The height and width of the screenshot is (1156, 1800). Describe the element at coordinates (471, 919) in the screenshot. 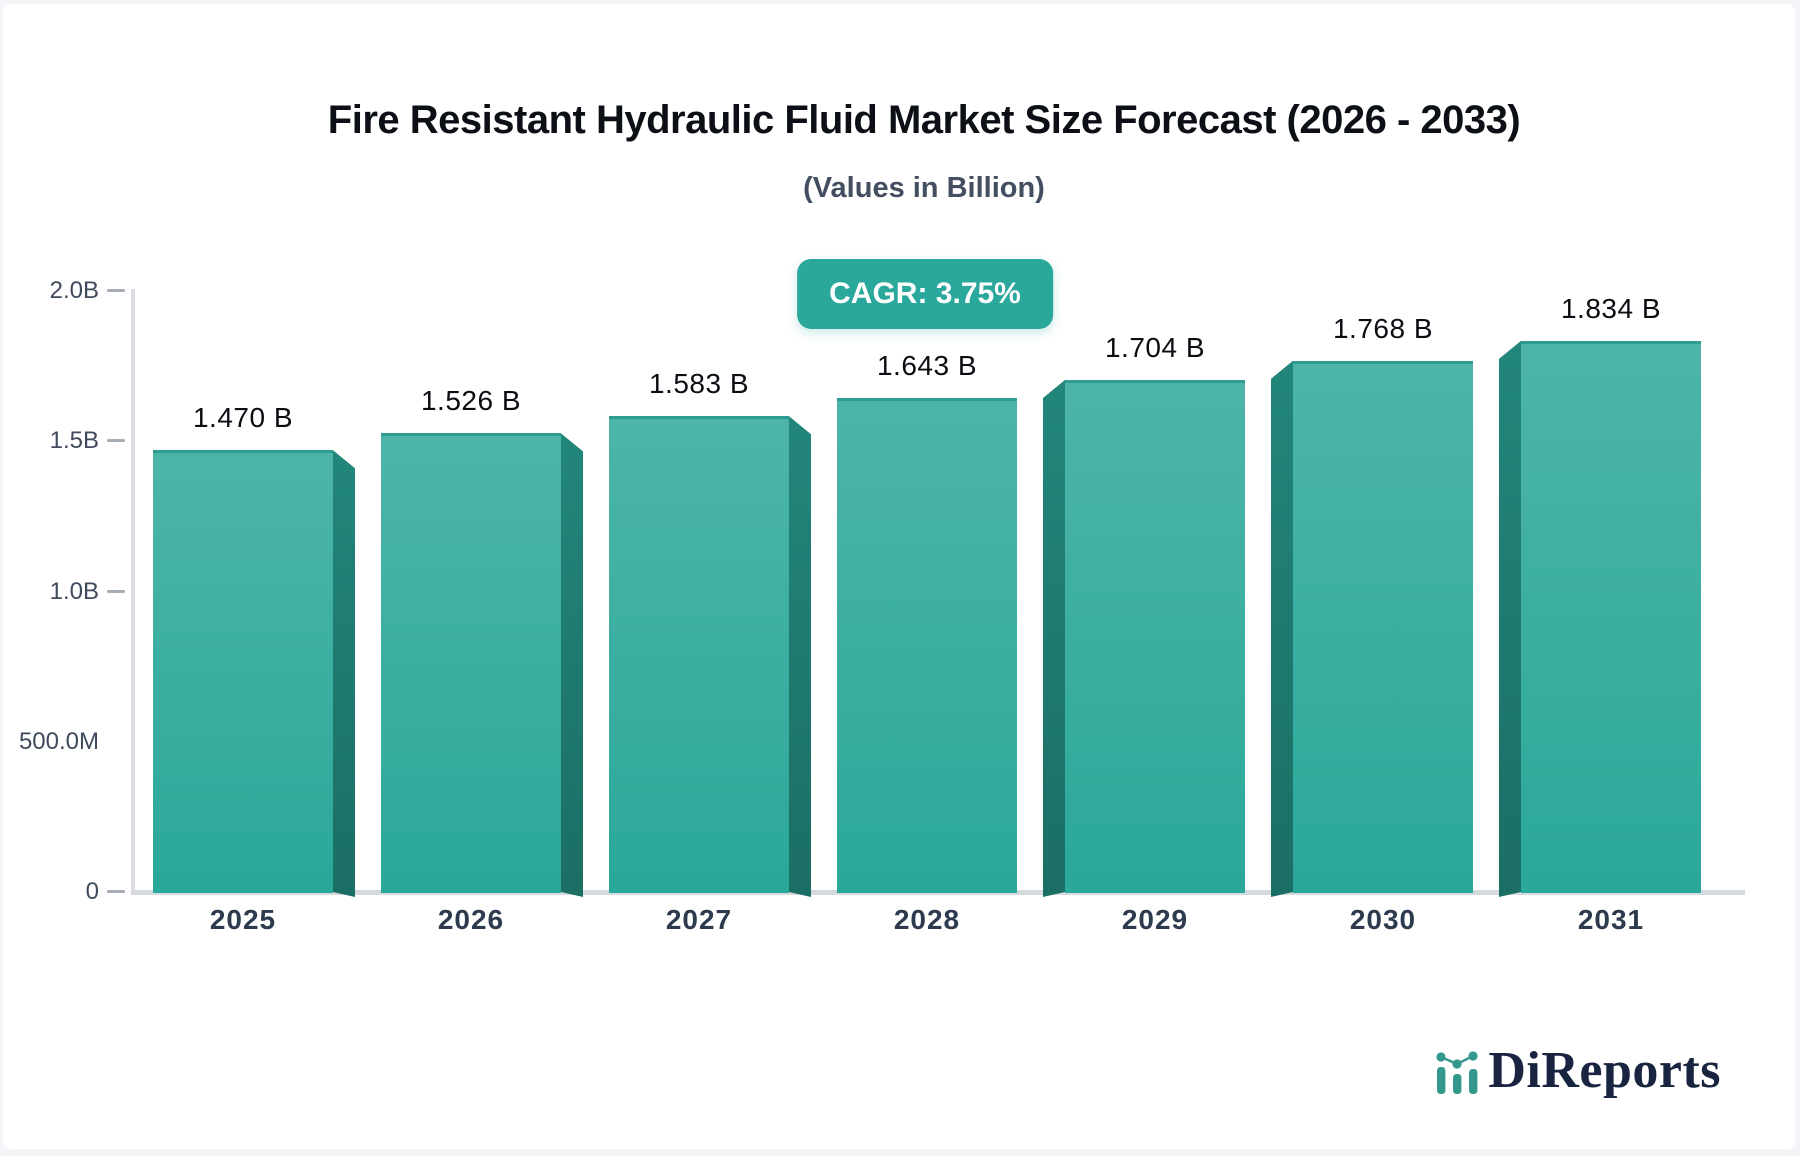

I see `x-axis-label: 2026` at that location.